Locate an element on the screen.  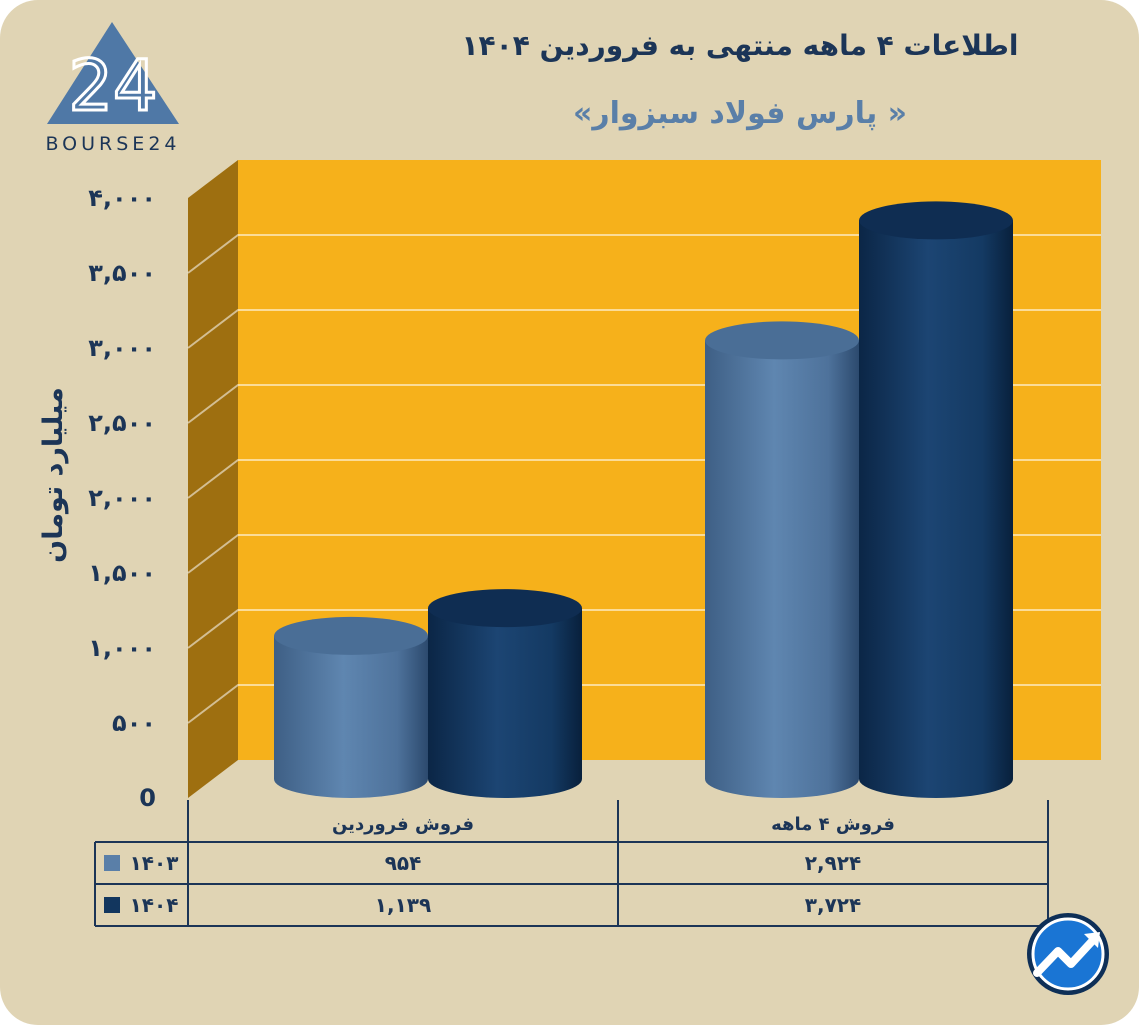
y-tick-label: ۳,۰۰۰ is located at coordinates (122, 348).